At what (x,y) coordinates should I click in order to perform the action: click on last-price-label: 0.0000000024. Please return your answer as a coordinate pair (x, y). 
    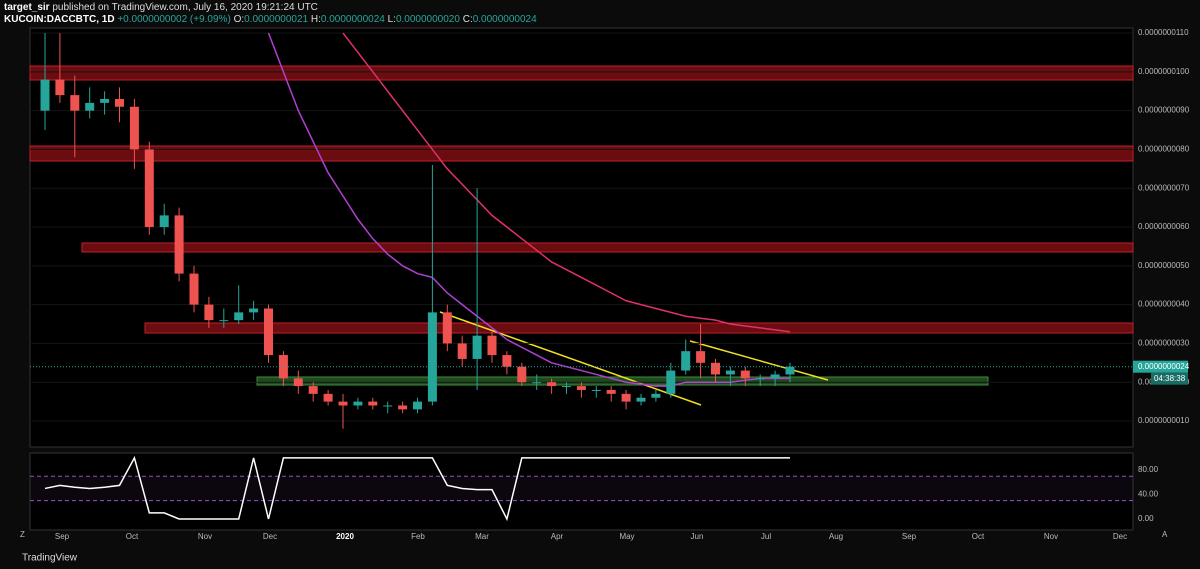
    Looking at the image, I should click on (1164, 366).